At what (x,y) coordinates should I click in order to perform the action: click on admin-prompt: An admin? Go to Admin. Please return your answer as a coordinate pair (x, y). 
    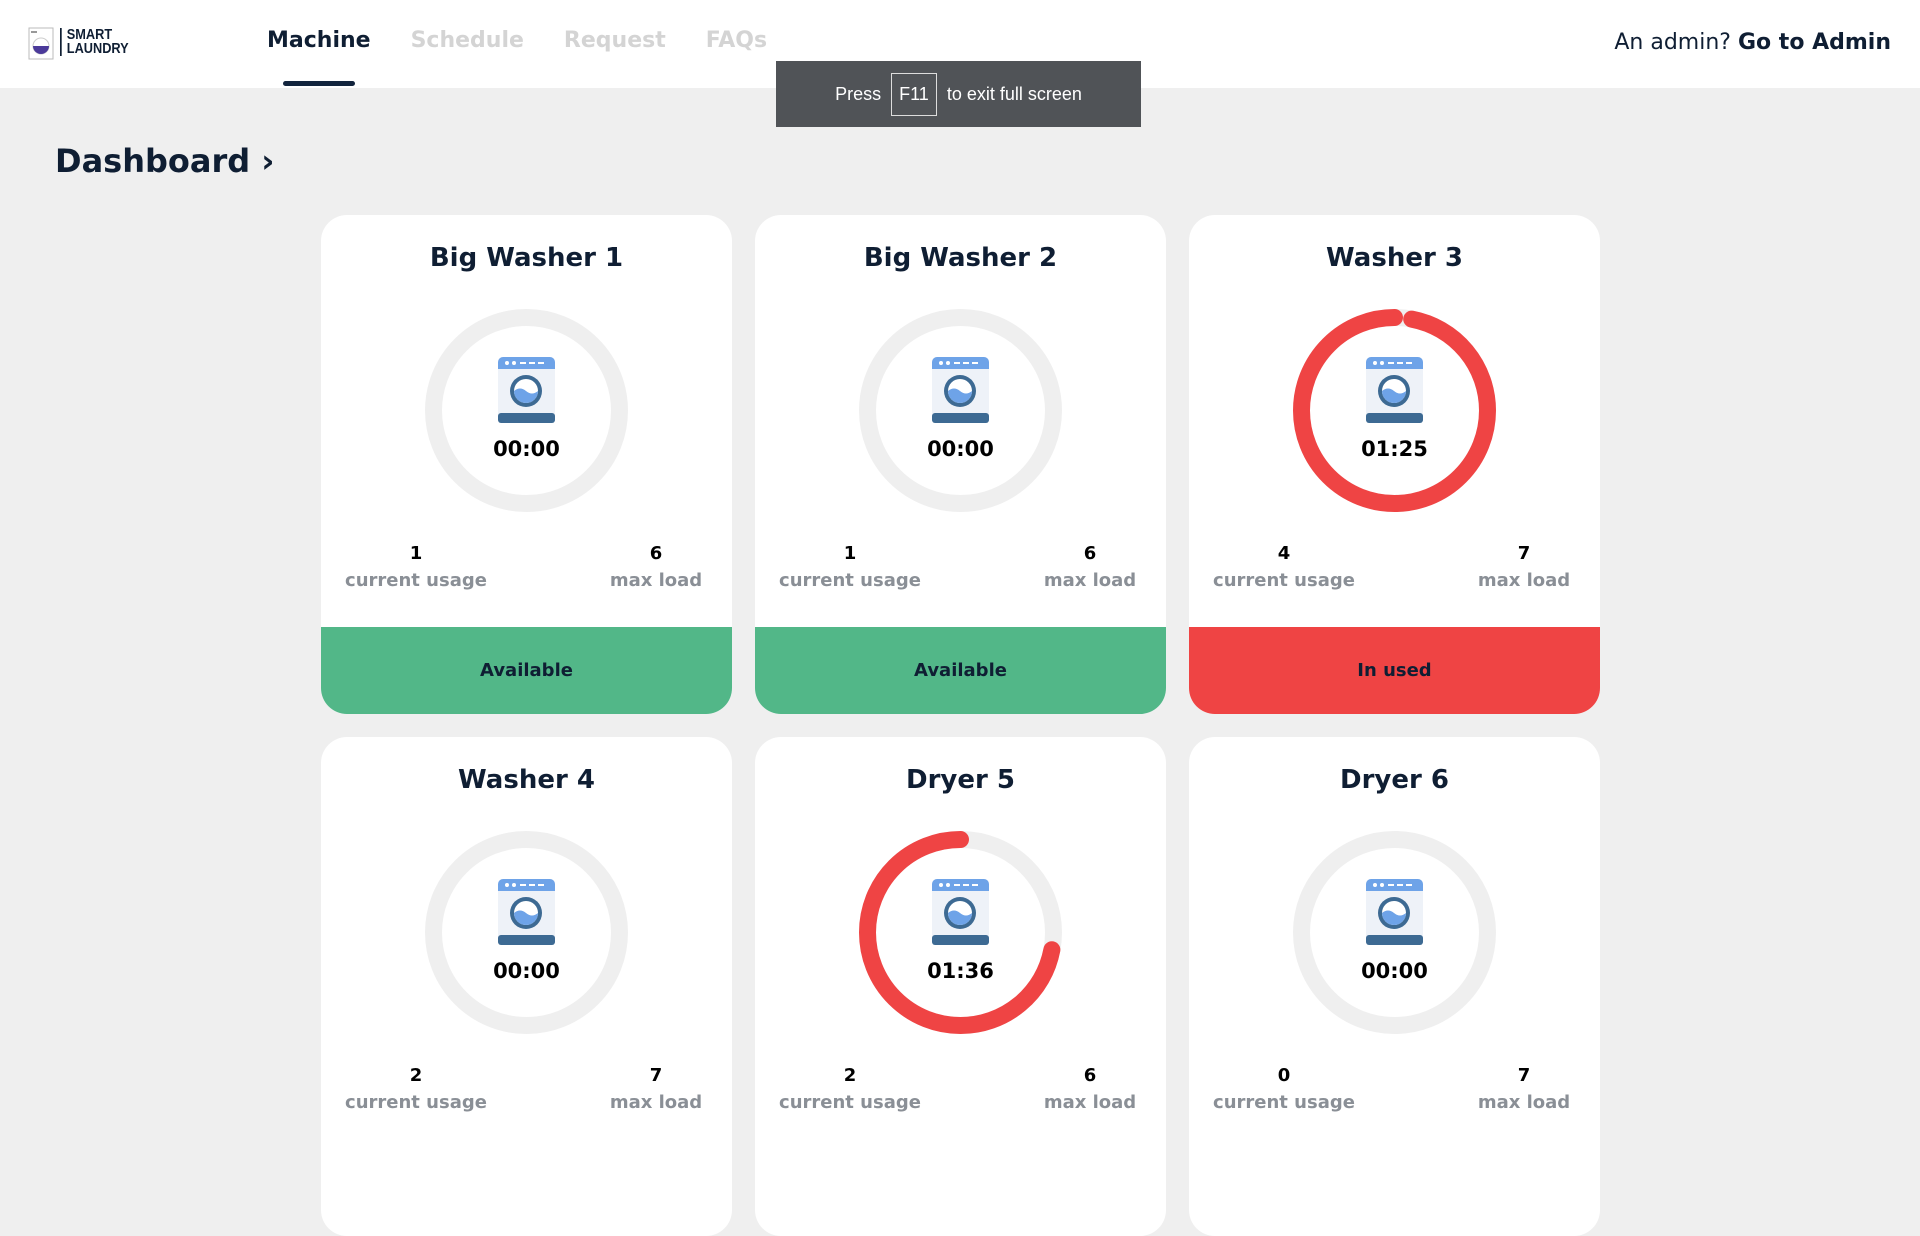
    Looking at the image, I should click on (1752, 42).